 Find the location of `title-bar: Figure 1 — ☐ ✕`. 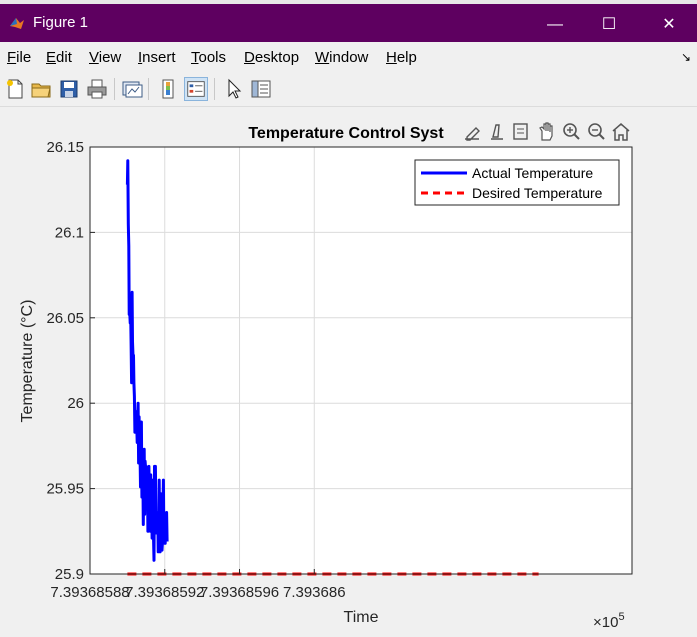

title-bar: Figure 1 — ☐ ✕ is located at coordinates (348, 23).